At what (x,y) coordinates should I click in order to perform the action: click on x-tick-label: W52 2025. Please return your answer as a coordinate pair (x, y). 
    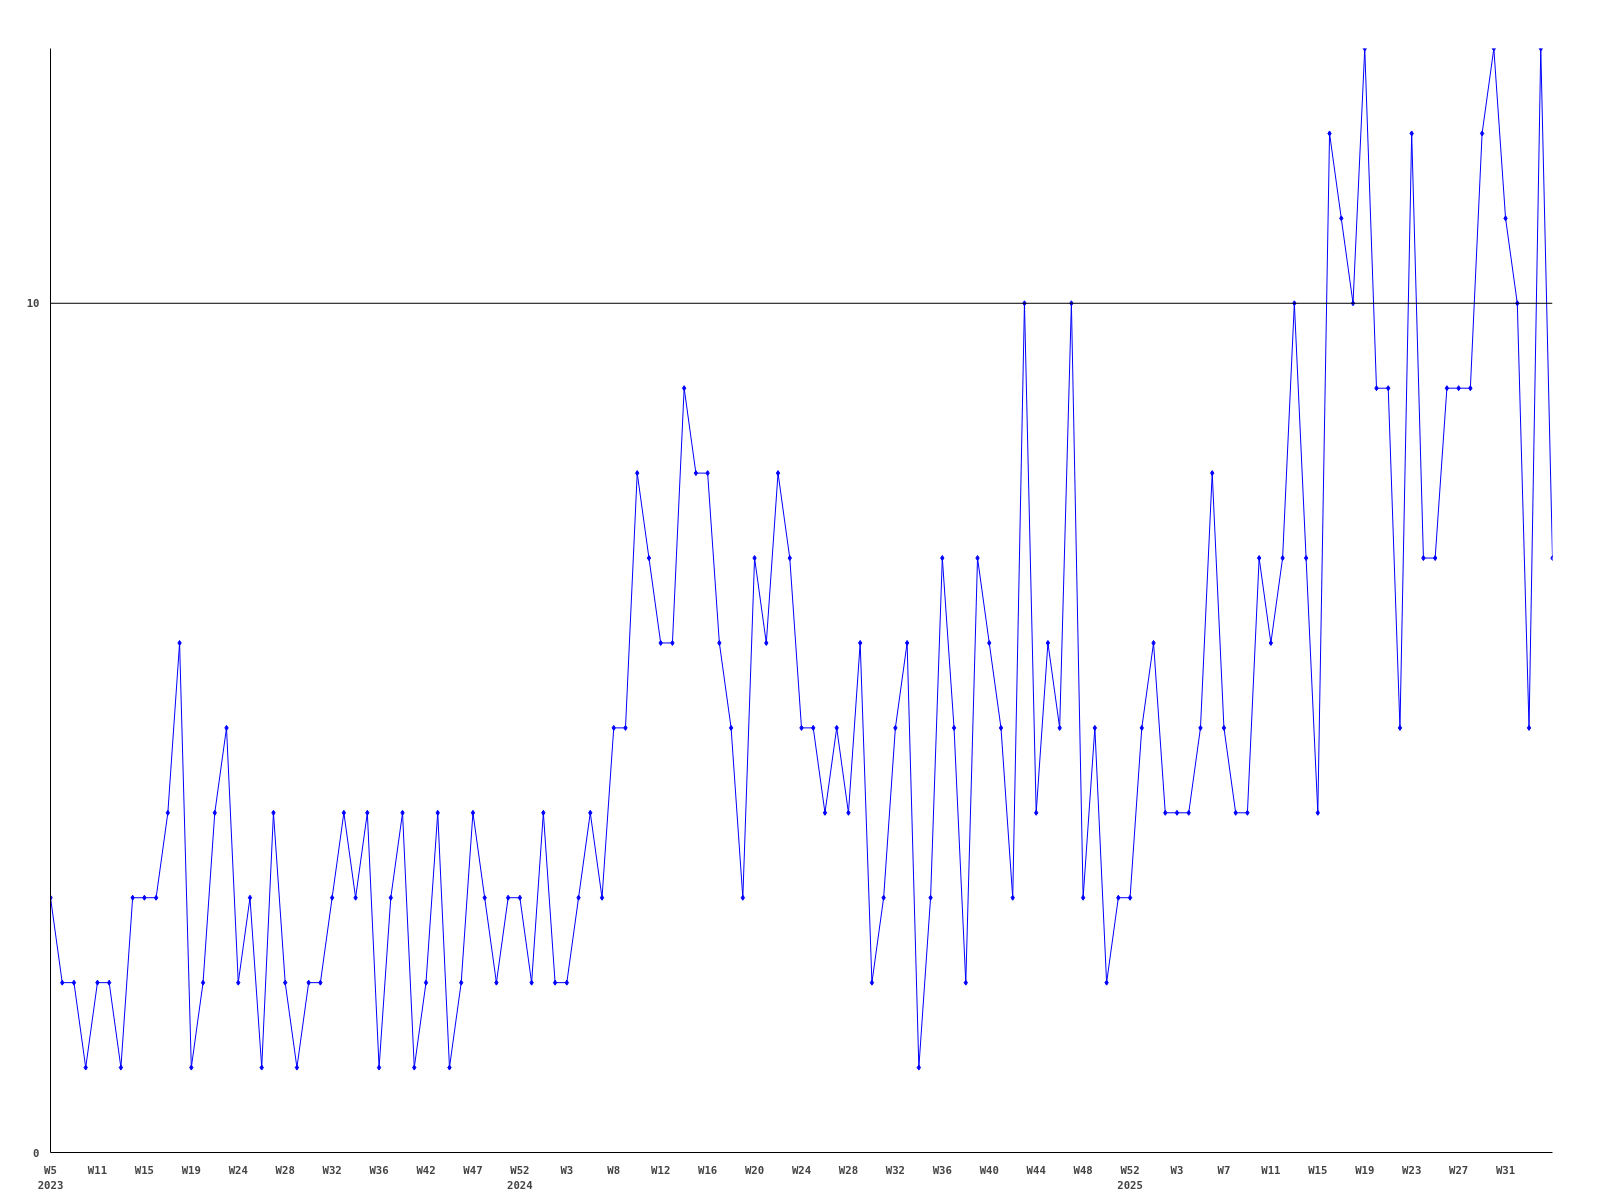
    Looking at the image, I should click on (1130, 1178).